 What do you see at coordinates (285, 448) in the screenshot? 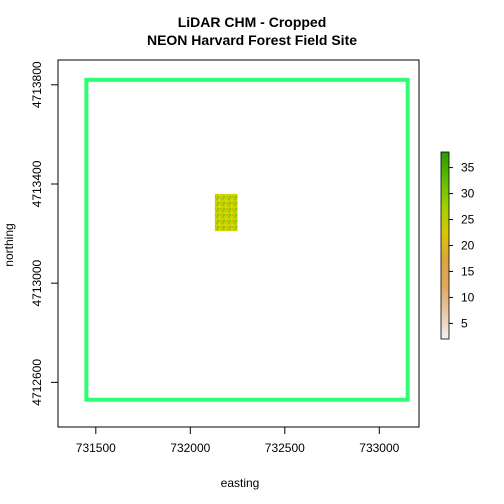
I see `x-tick-label: 732500` at bounding box center [285, 448].